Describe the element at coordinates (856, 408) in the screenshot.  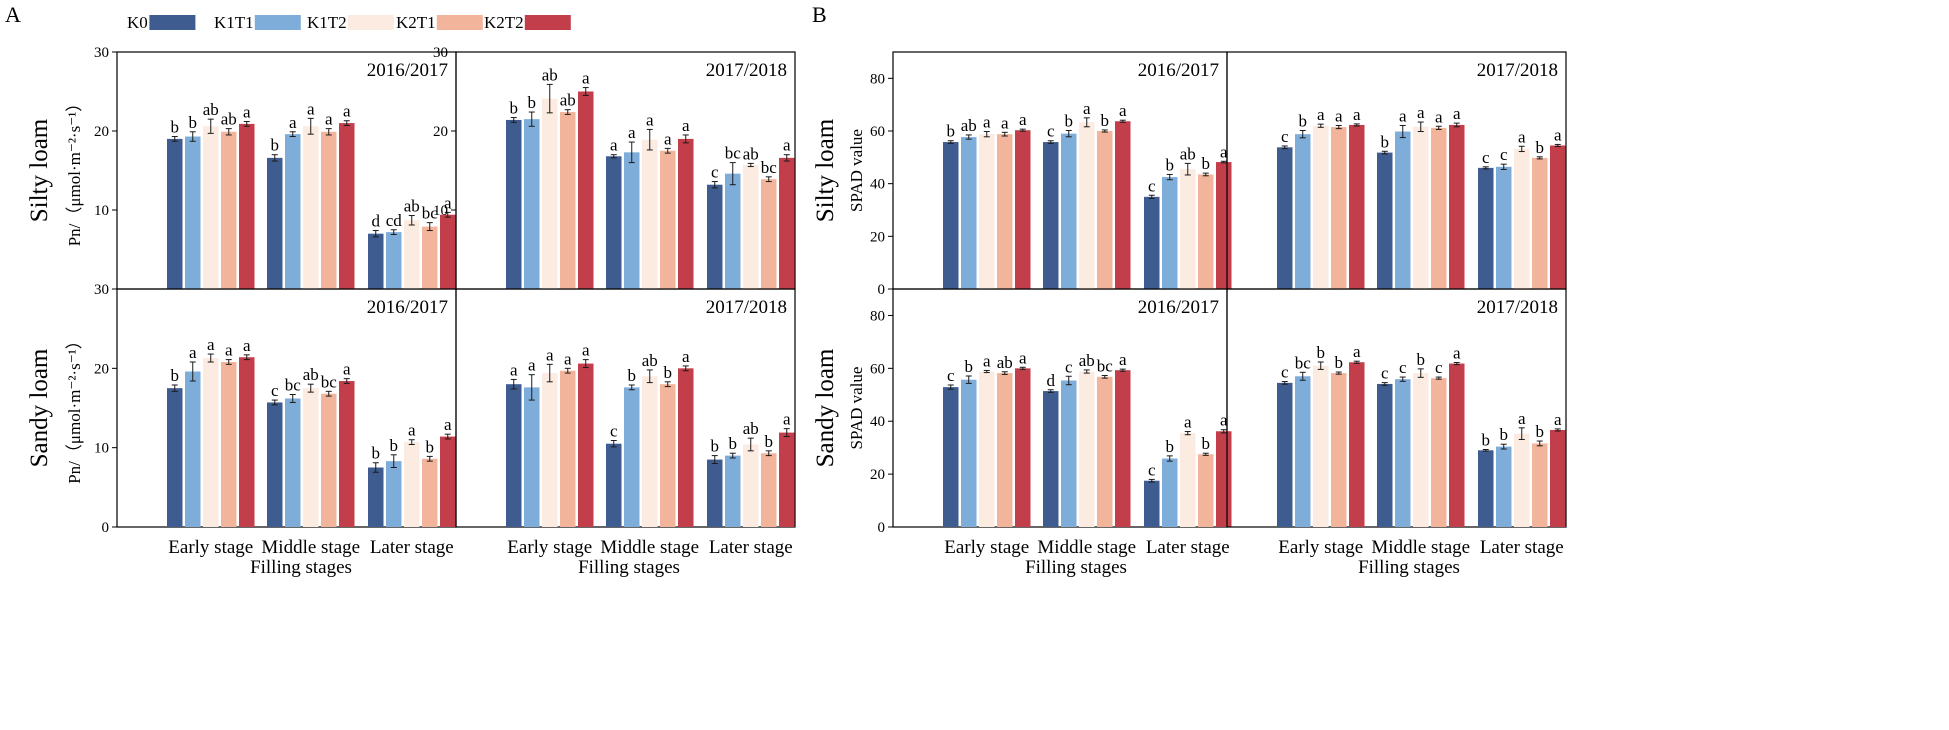
I see `y-axis-unit-label: SPAD value` at that location.